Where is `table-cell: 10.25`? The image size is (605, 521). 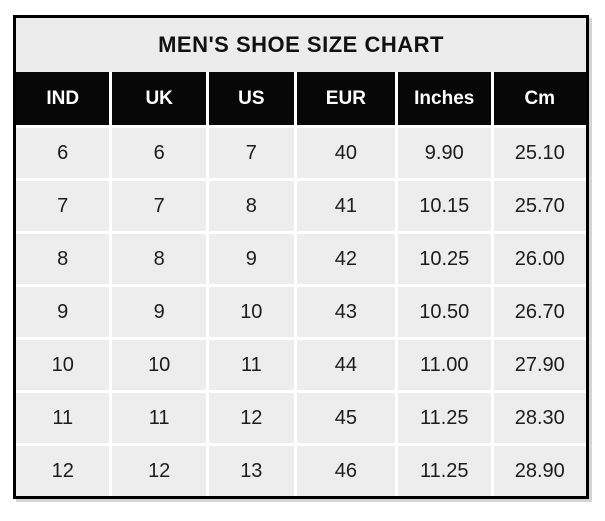 table-cell: 10.25 is located at coordinates (444, 259).